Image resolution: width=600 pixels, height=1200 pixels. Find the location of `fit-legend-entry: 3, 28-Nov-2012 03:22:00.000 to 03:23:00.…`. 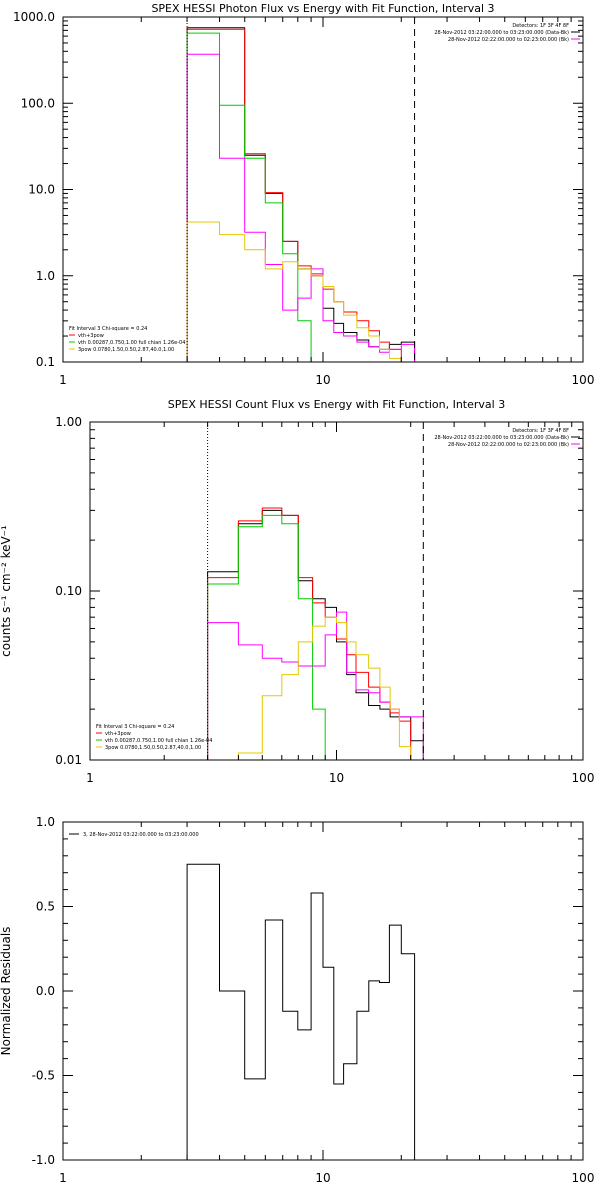

fit-legend-entry: 3, 28-Nov-2012 03:22:00.000 to 03:23:00.… is located at coordinates (141, 835).